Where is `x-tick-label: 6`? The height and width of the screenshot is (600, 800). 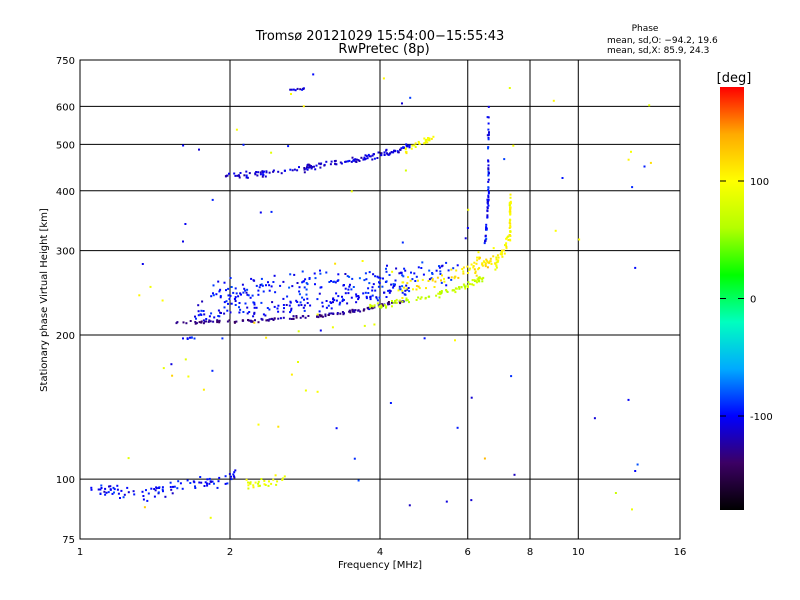
x-tick-label: 6 is located at coordinates (468, 552).